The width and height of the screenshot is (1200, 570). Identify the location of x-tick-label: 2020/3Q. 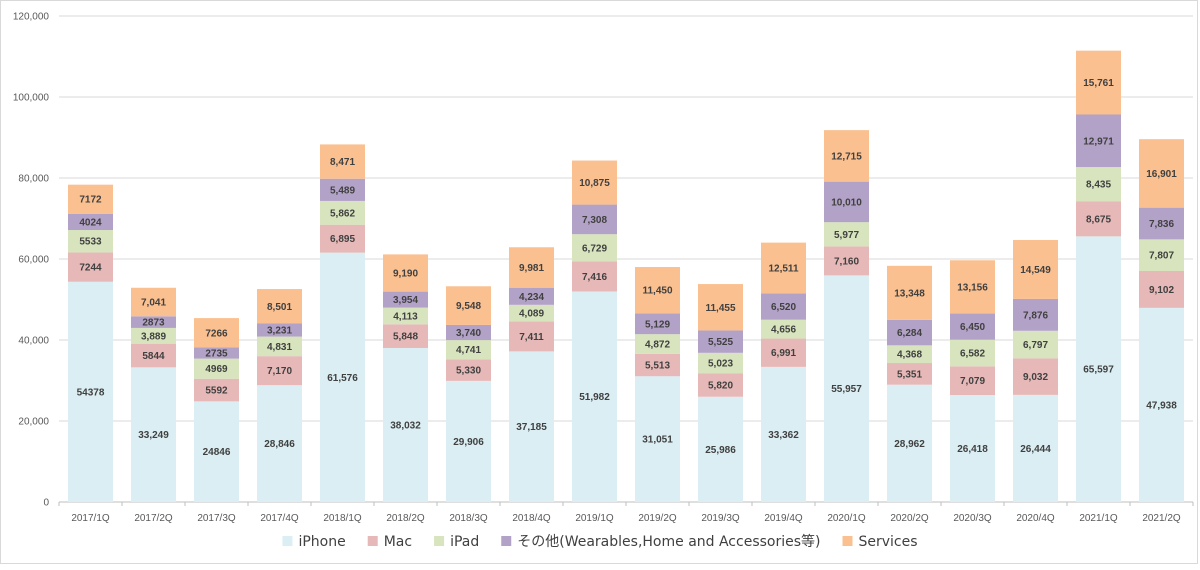
(972, 518).